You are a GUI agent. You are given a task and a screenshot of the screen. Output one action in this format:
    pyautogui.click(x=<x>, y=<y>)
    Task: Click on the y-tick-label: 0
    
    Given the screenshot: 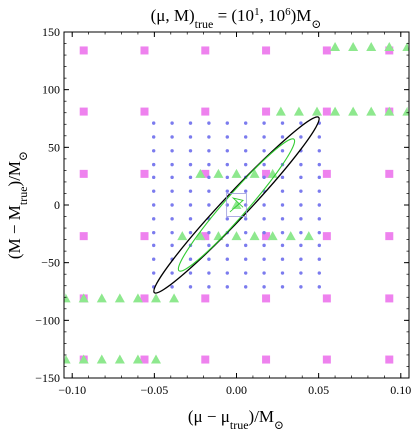 What is the action you would take?
    pyautogui.click(x=57, y=205)
    